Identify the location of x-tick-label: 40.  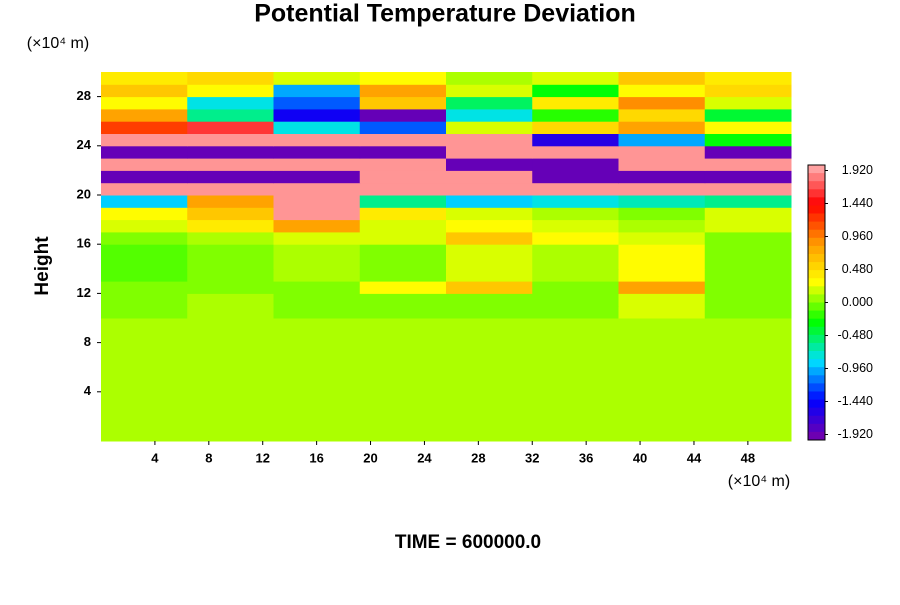
(640, 457).